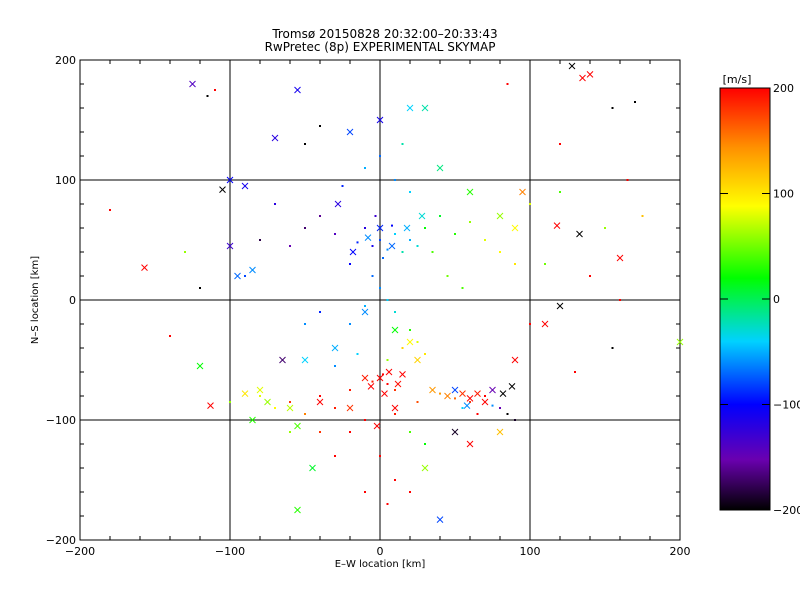 The height and width of the screenshot is (600, 800). I want to click on y-tick-label: 200, so click(65, 60).